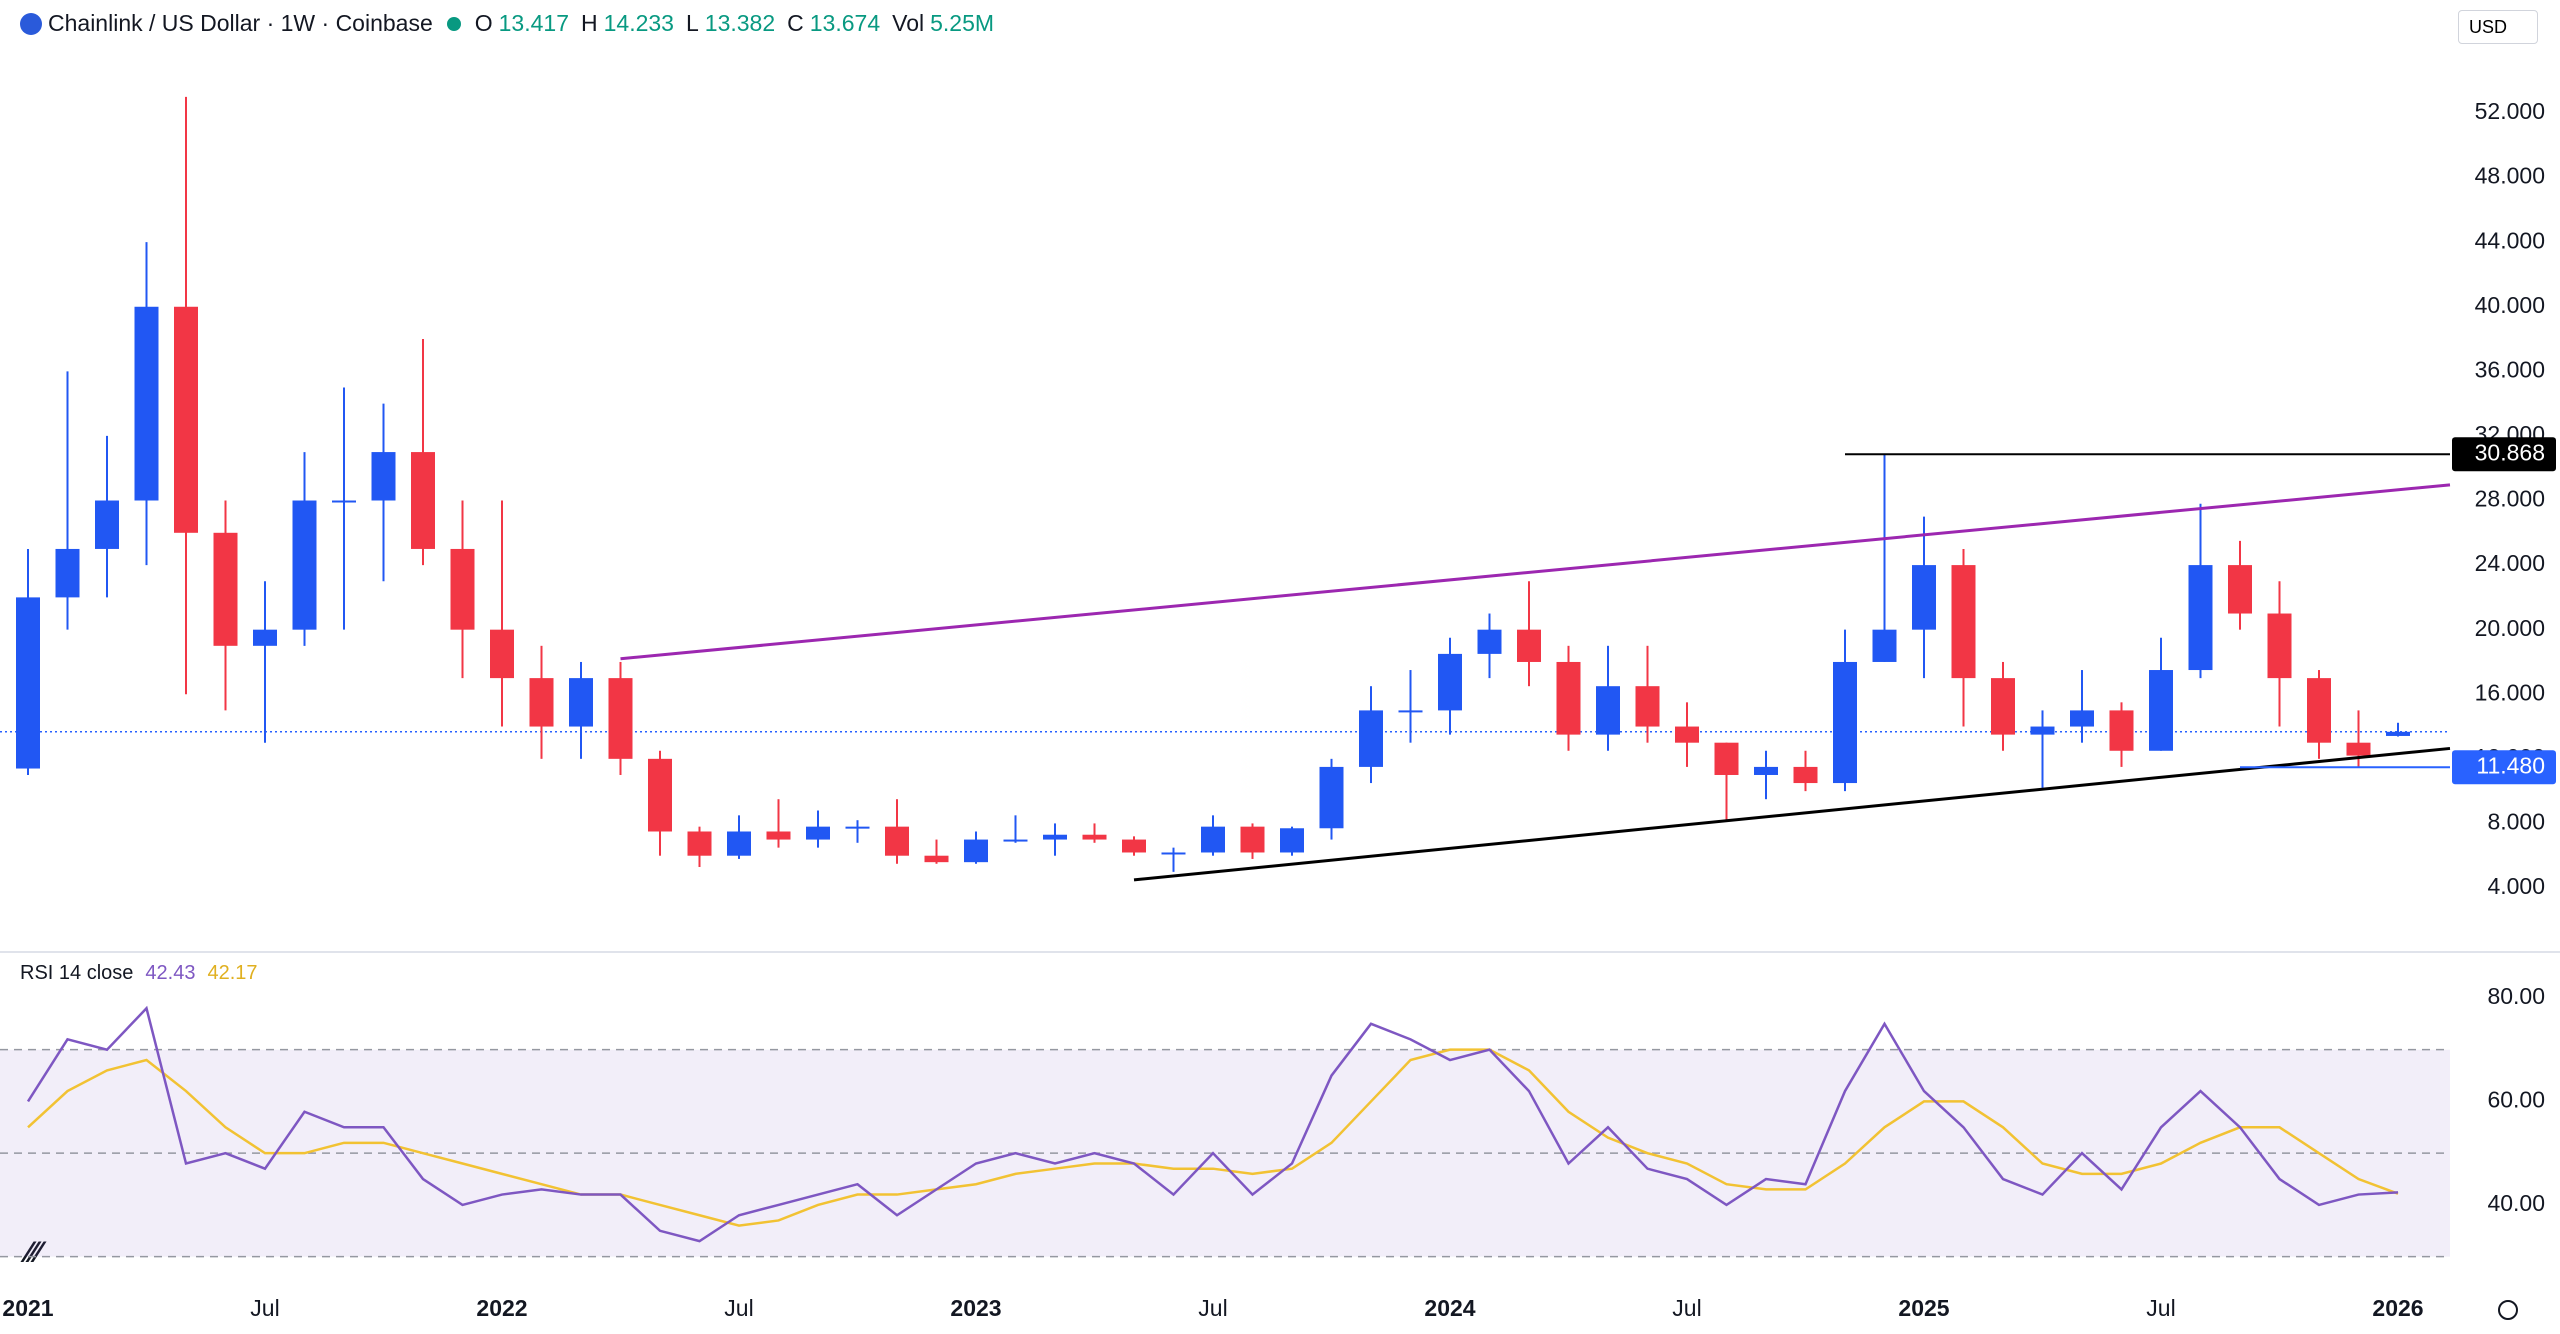  Describe the element at coordinates (638, 23) in the screenshot. I see `ohlc-value: 14.233` at that location.